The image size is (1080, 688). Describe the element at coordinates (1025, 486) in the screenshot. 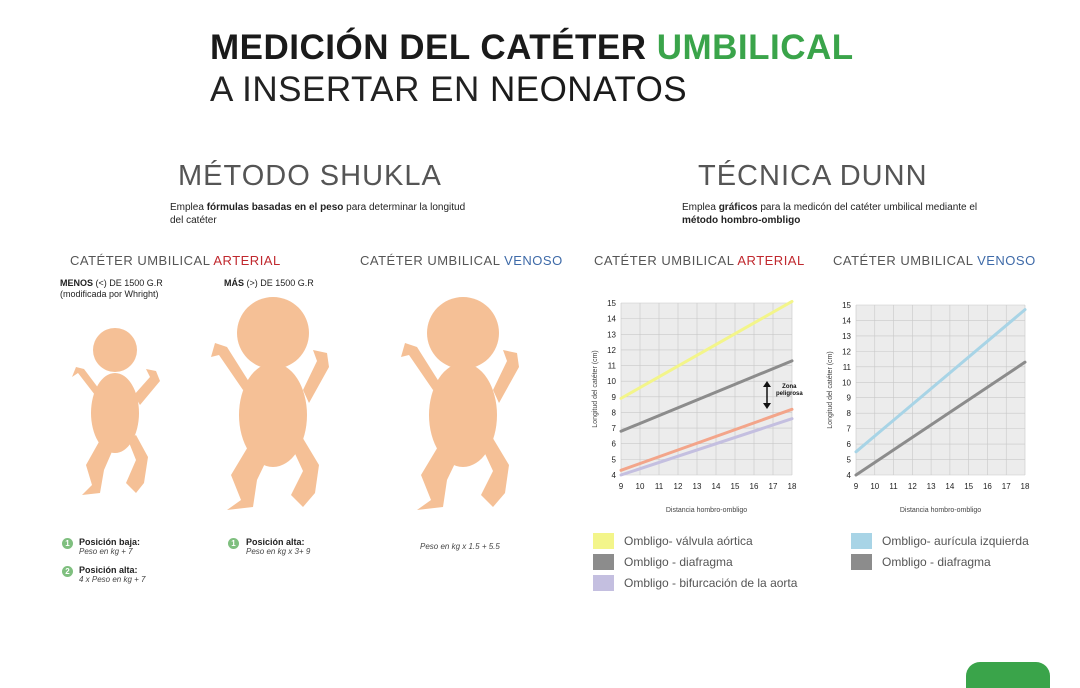

I see `x-tick-label: 18` at that location.